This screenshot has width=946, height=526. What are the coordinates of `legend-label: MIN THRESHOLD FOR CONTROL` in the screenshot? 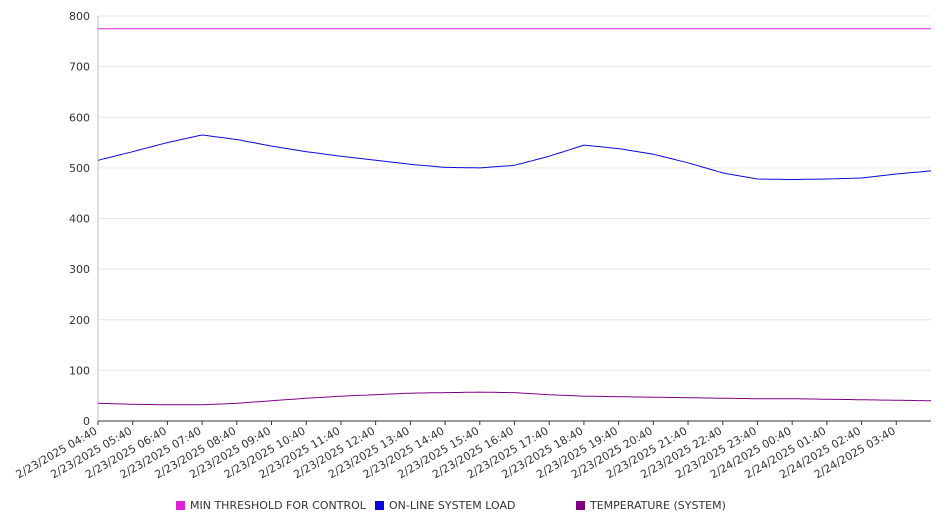 It's located at (278, 505).